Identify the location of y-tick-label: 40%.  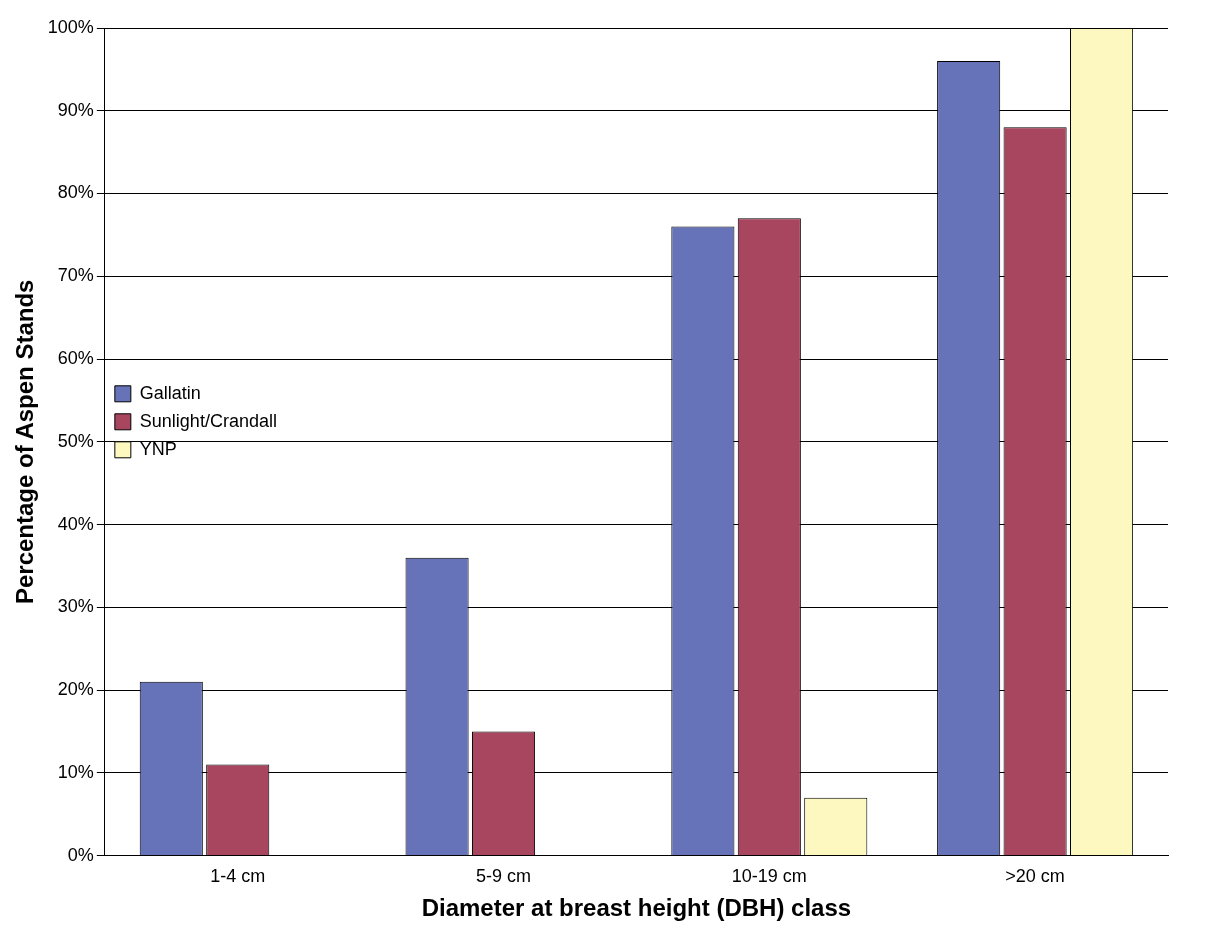
(75, 523).